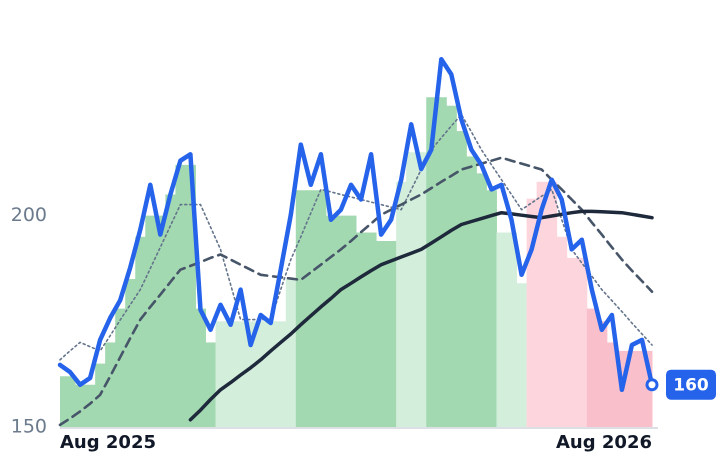 The height and width of the screenshot is (464, 718). What do you see at coordinates (29, 215) in the screenshot?
I see `y-tick-label: 200` at bounding box center [29, 215].